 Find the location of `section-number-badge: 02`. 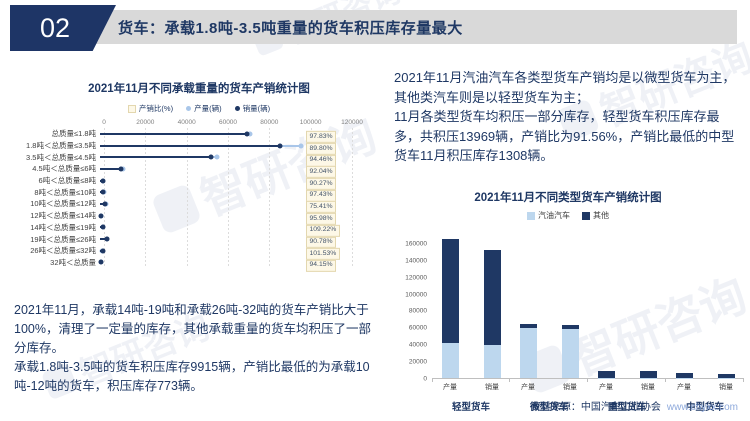

section-number-badge: 02 is located at coordinates (63, 28).